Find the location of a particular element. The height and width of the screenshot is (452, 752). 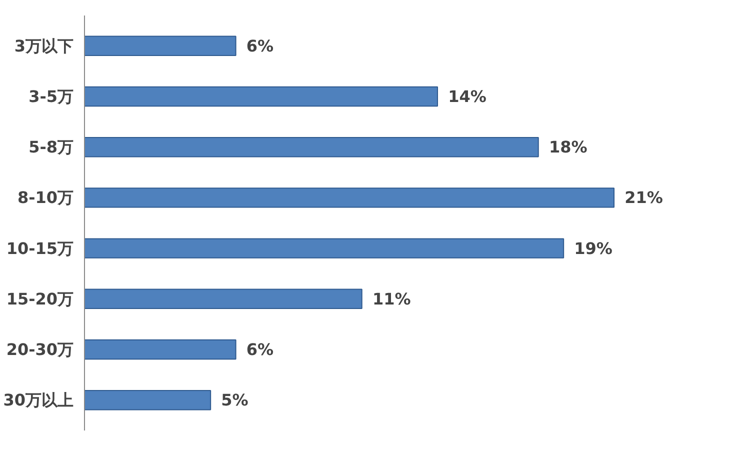

data-label: 21% is located at coordinates (643, 198).